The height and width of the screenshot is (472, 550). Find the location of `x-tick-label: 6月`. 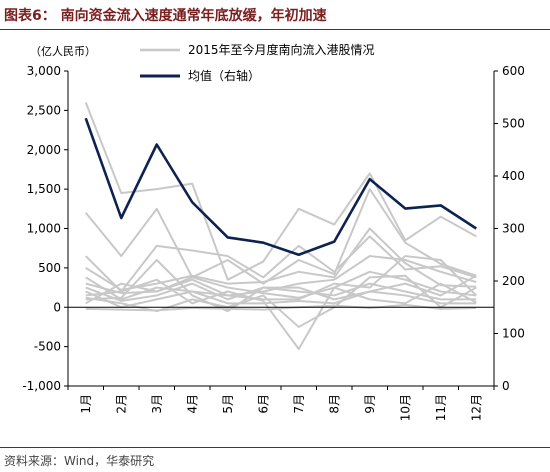

x-tick-label: 6月 is located at coordinates (263, 404).